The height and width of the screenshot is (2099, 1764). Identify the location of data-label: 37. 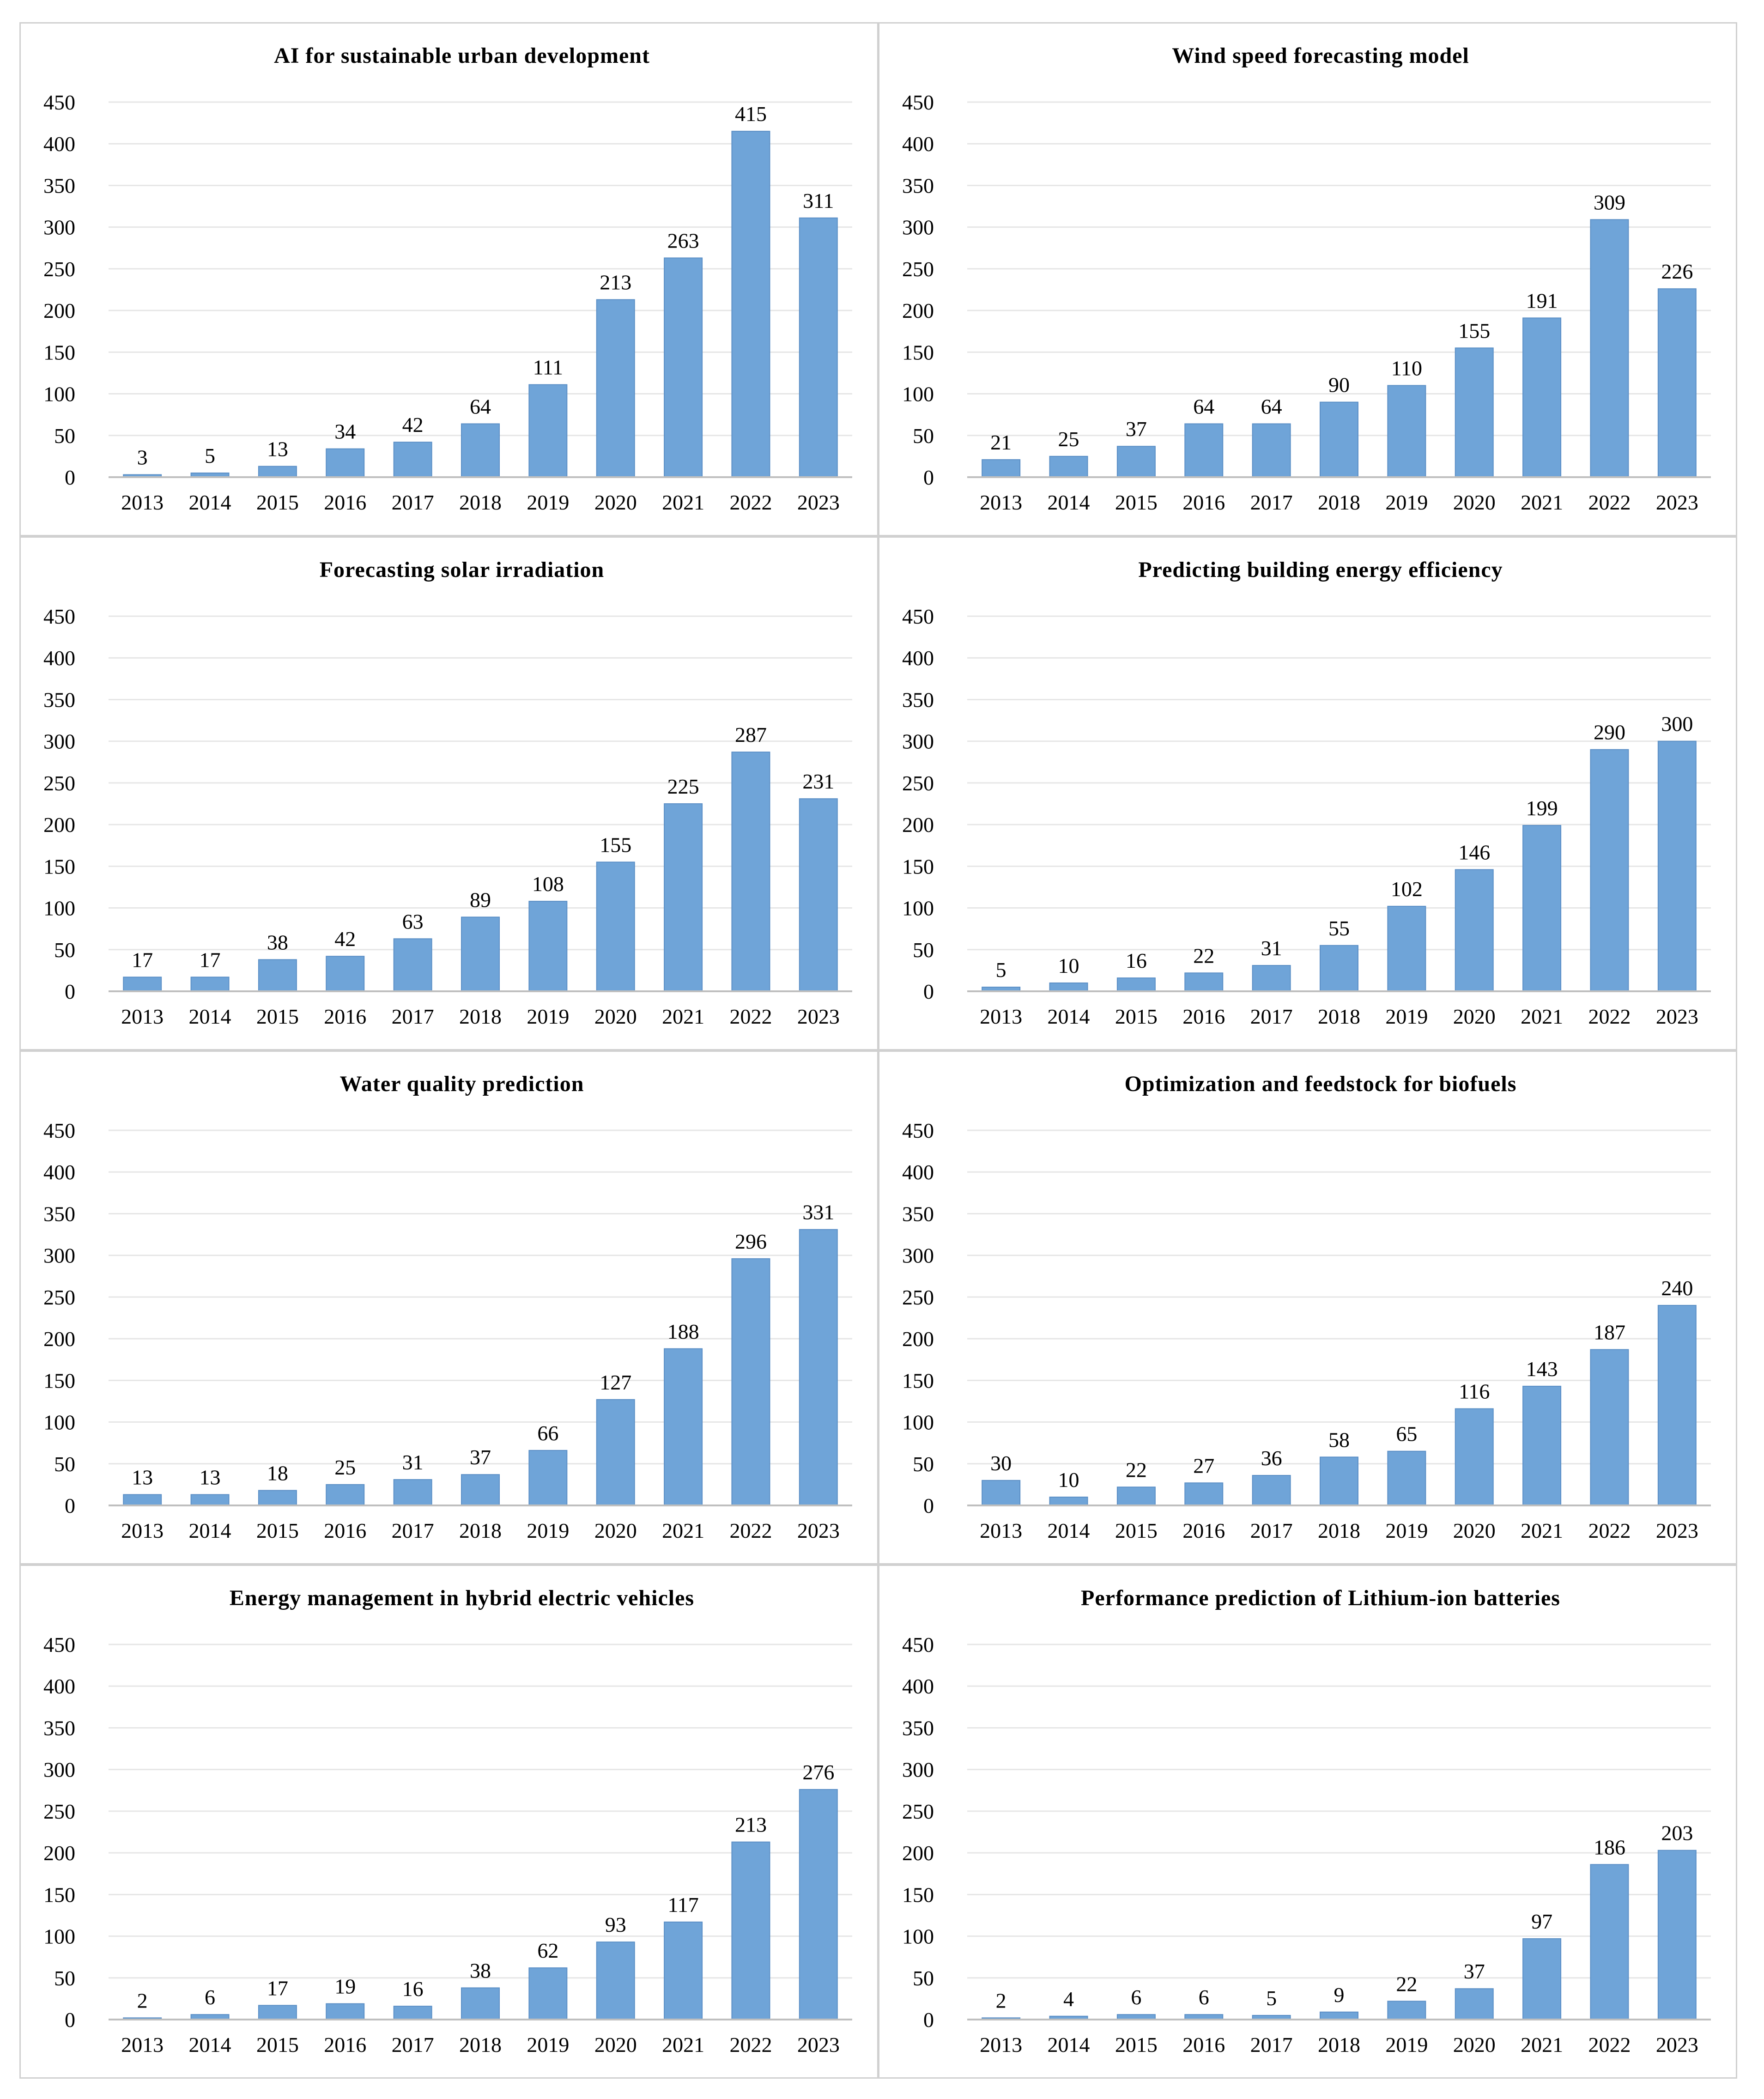
(480, 1457).